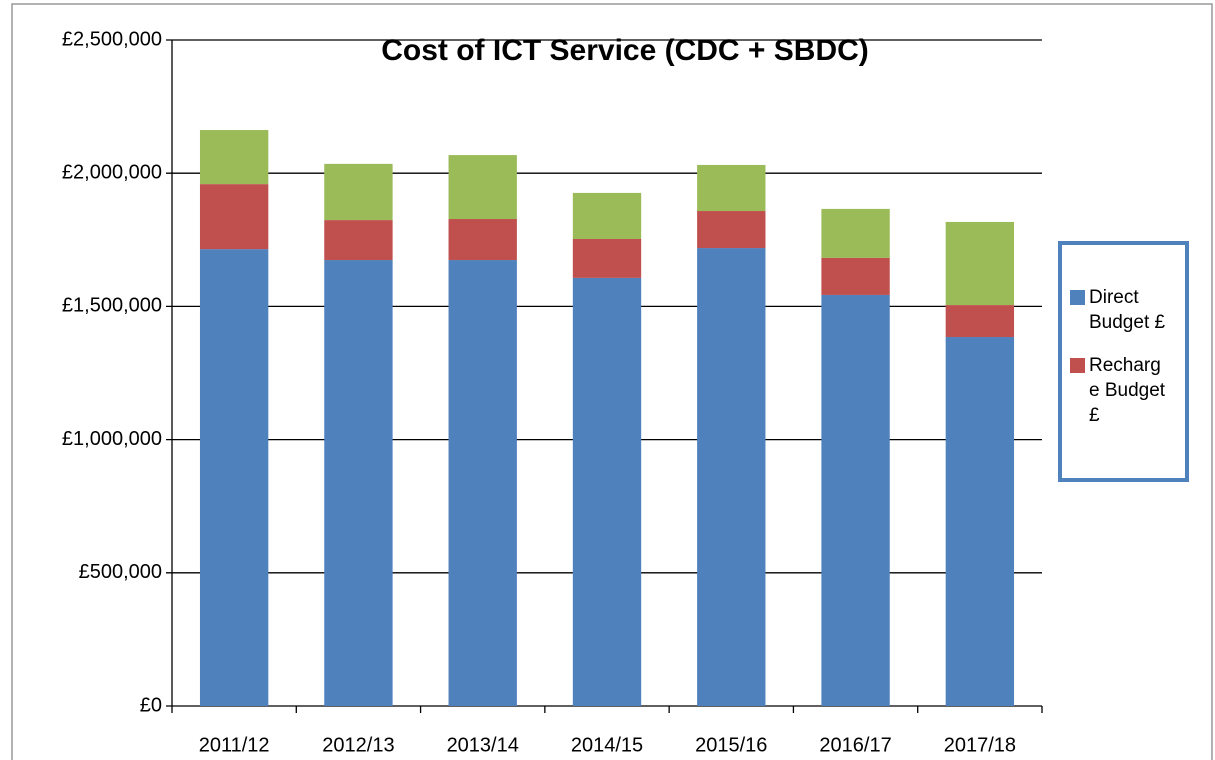  I want to click on x-tick-label: 2012/13, so click(358, 745).